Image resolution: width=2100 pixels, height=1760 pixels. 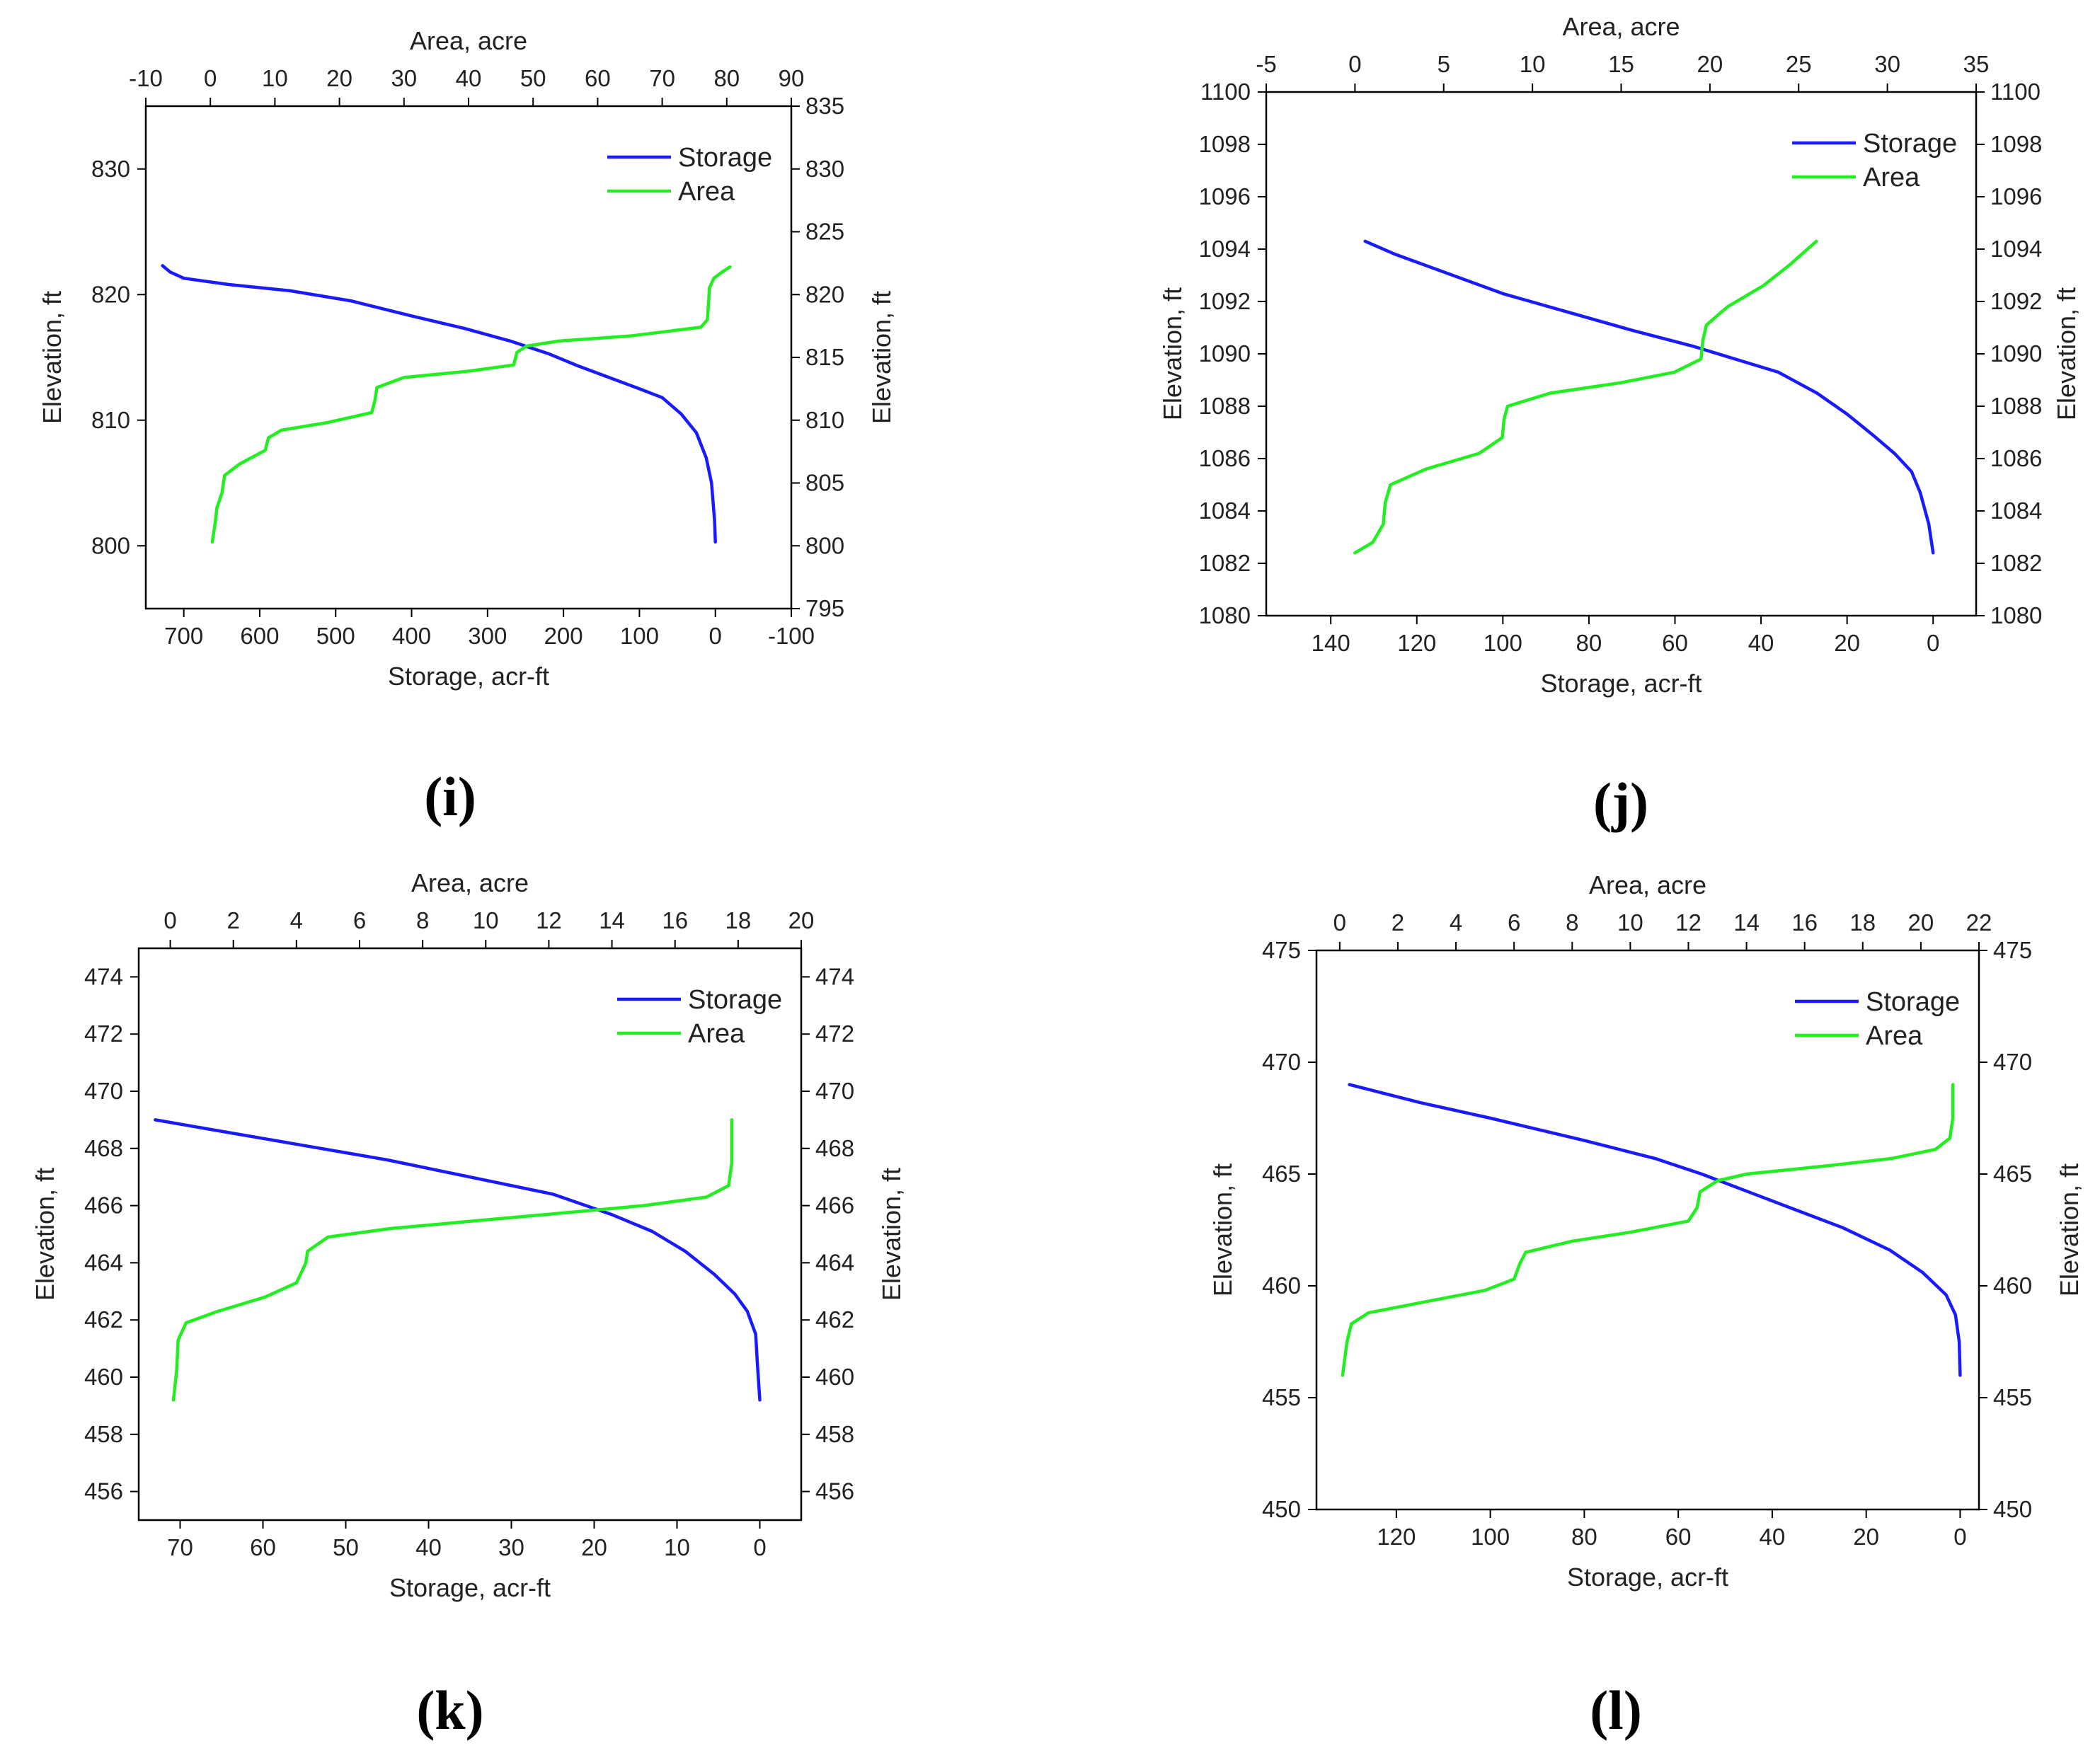 What do you see at coordinates (2016, 563) in the screenshot?
I see `right-tick-label: 1082` at bounding box center [2016, 563].